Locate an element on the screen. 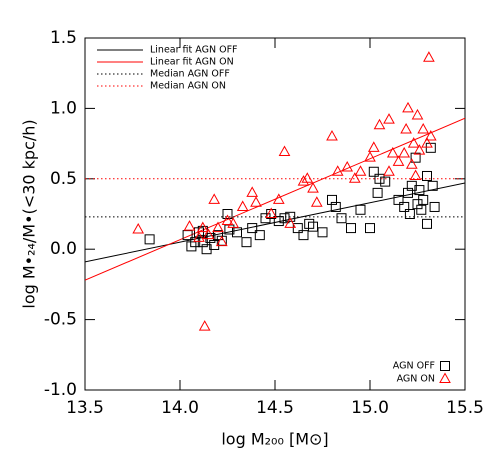 The image size is (491, 463). y-tick-label: 0.0 is located at coordinates (63, 249).